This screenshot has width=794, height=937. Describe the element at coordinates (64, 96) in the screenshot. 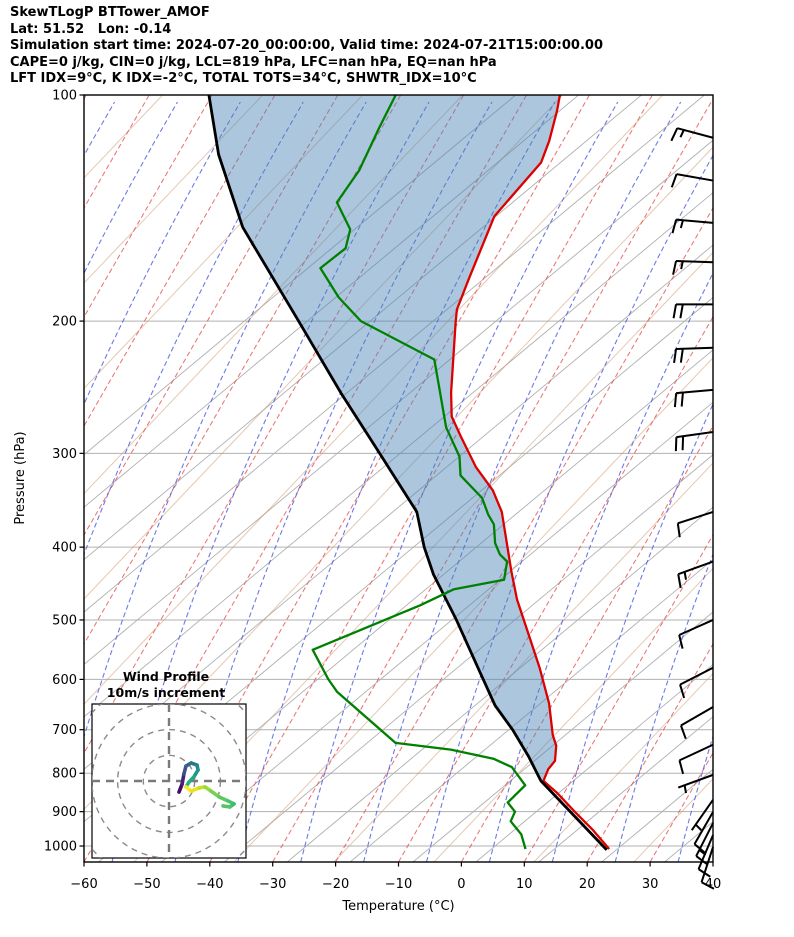

I see `y-tick-label: 100` at that location.